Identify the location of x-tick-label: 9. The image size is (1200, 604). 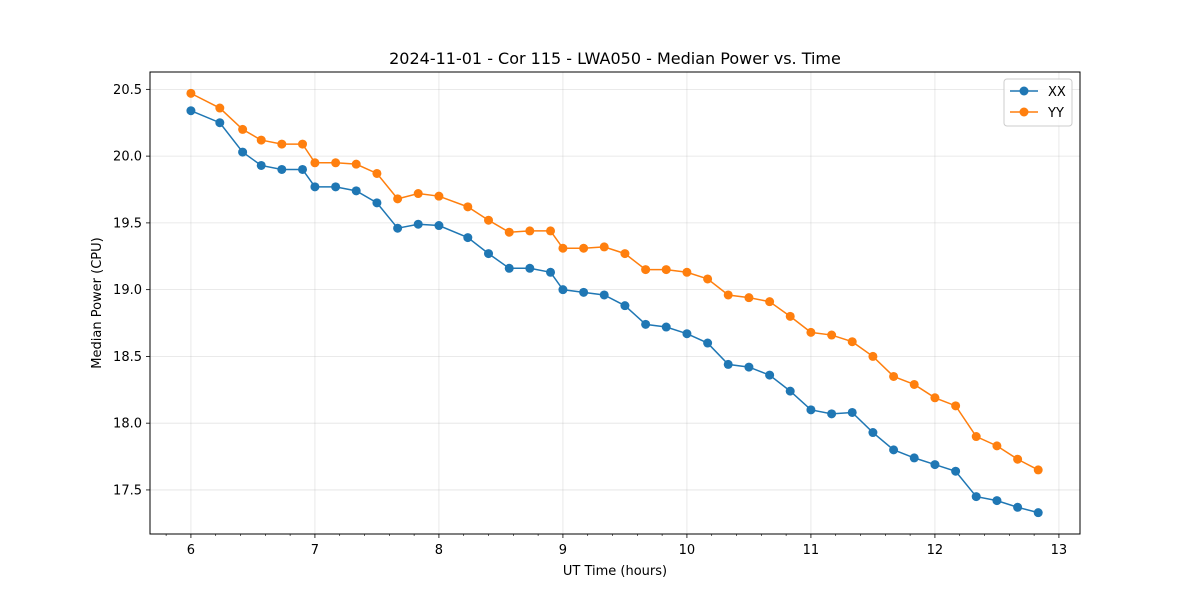
(563, 550).